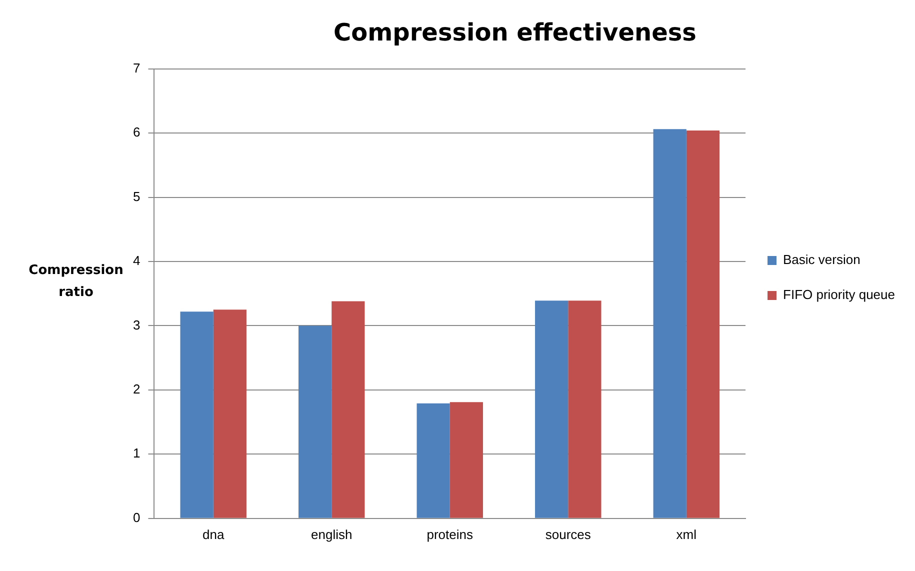  What do you see at coordinates (136, 132) in the screenshot?
I see `y-tick-label: 6` at bounding box center [136, 132].